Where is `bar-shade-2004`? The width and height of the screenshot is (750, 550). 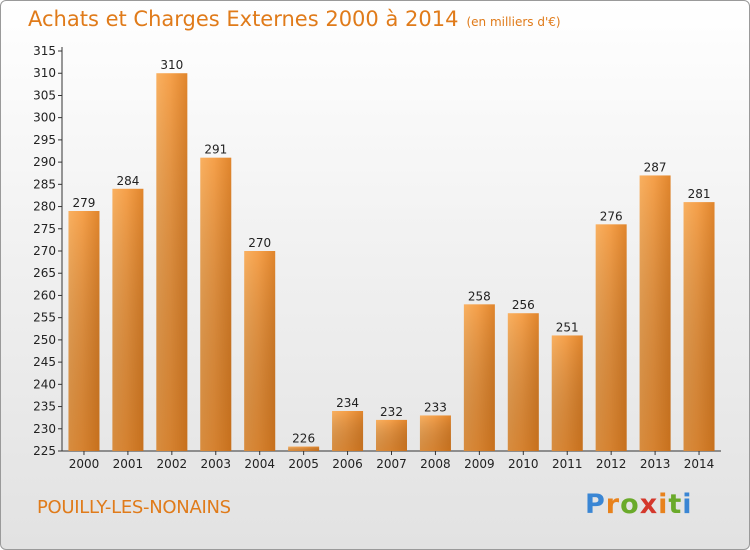
bar-shade-2004 is located at coordinates (260, 351).